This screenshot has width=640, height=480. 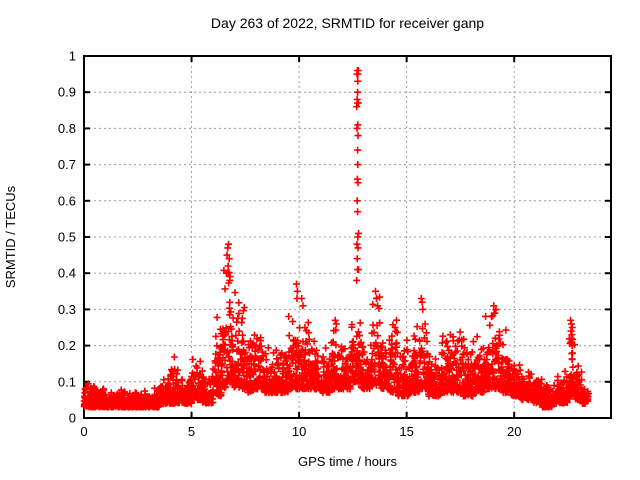 What do you see at coordinates (67, 128) in the screenshot?
I see `y-tick-label: 0.8` at bounding box center [67, 128].